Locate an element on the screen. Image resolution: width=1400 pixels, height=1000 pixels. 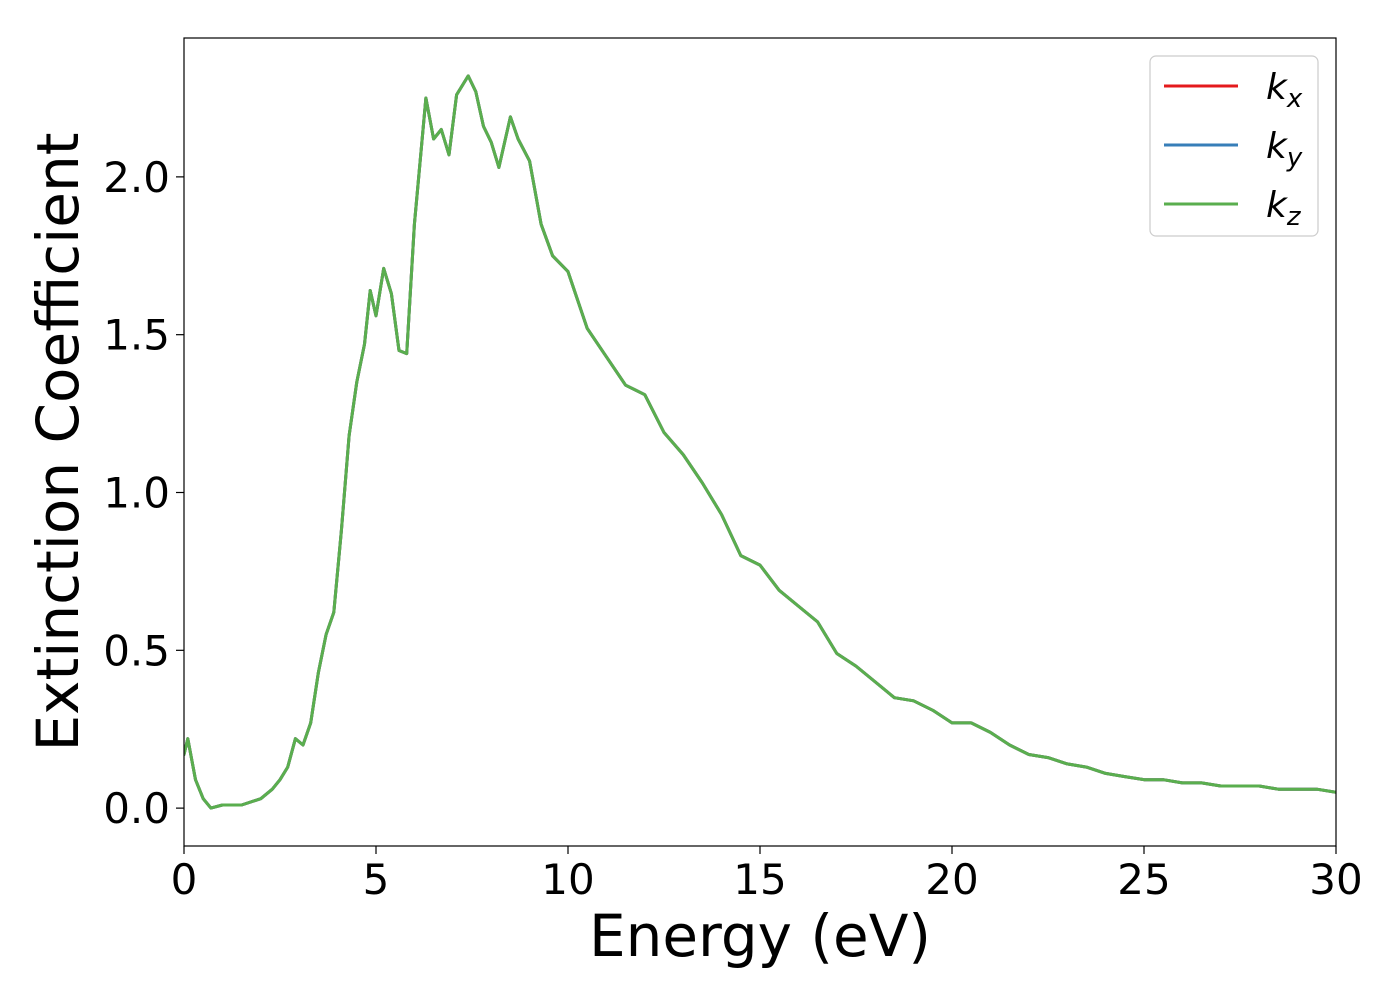
x-tick-label: 0 is located at coordinates (184, 879).